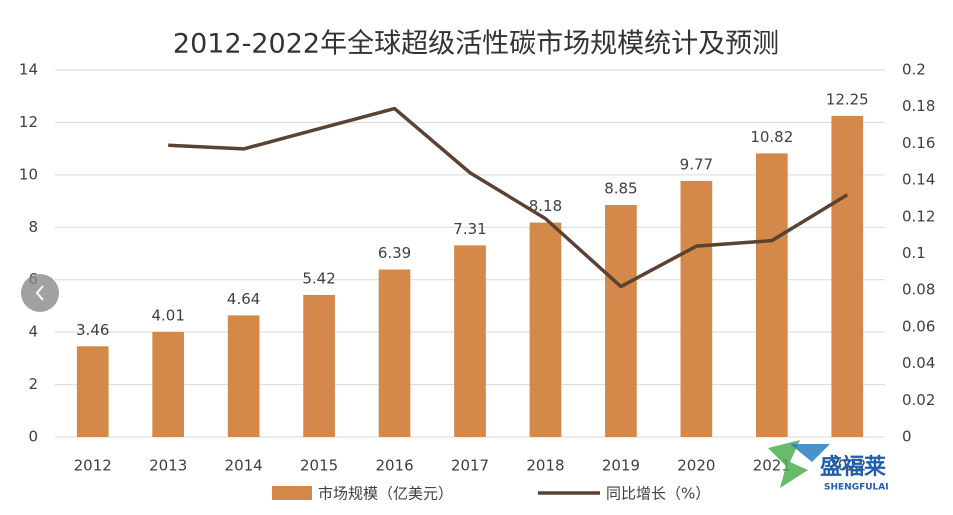  I want to click on x-tick-label: 2016, so click(394, 466).